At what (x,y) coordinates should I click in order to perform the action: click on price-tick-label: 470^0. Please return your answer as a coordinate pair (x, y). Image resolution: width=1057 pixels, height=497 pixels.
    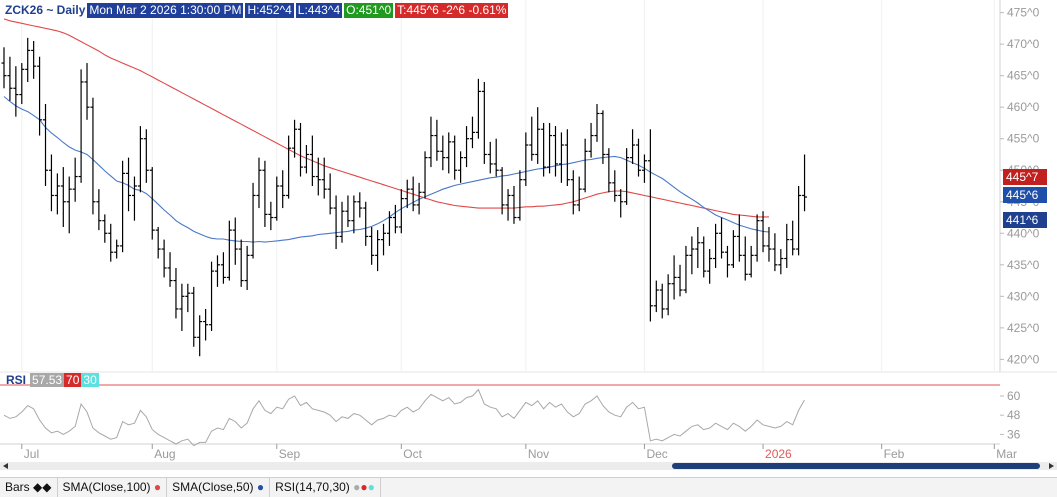
    Looking at the image, I should click on (1023, 44).